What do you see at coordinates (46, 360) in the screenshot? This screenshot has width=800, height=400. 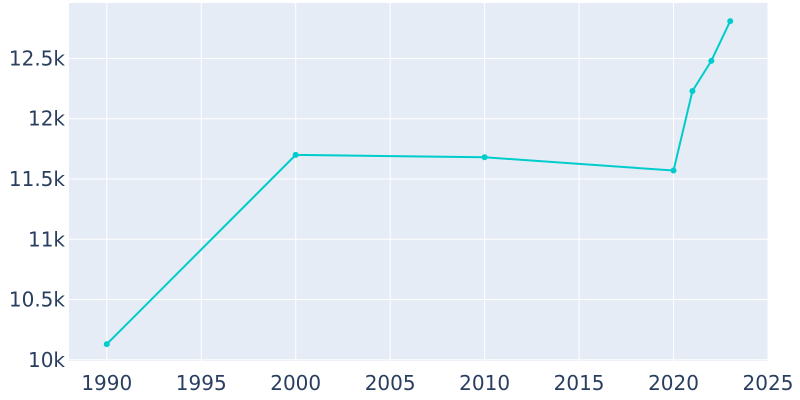 I see `y-tick-label: 10k` at bounding box center [46, 360].